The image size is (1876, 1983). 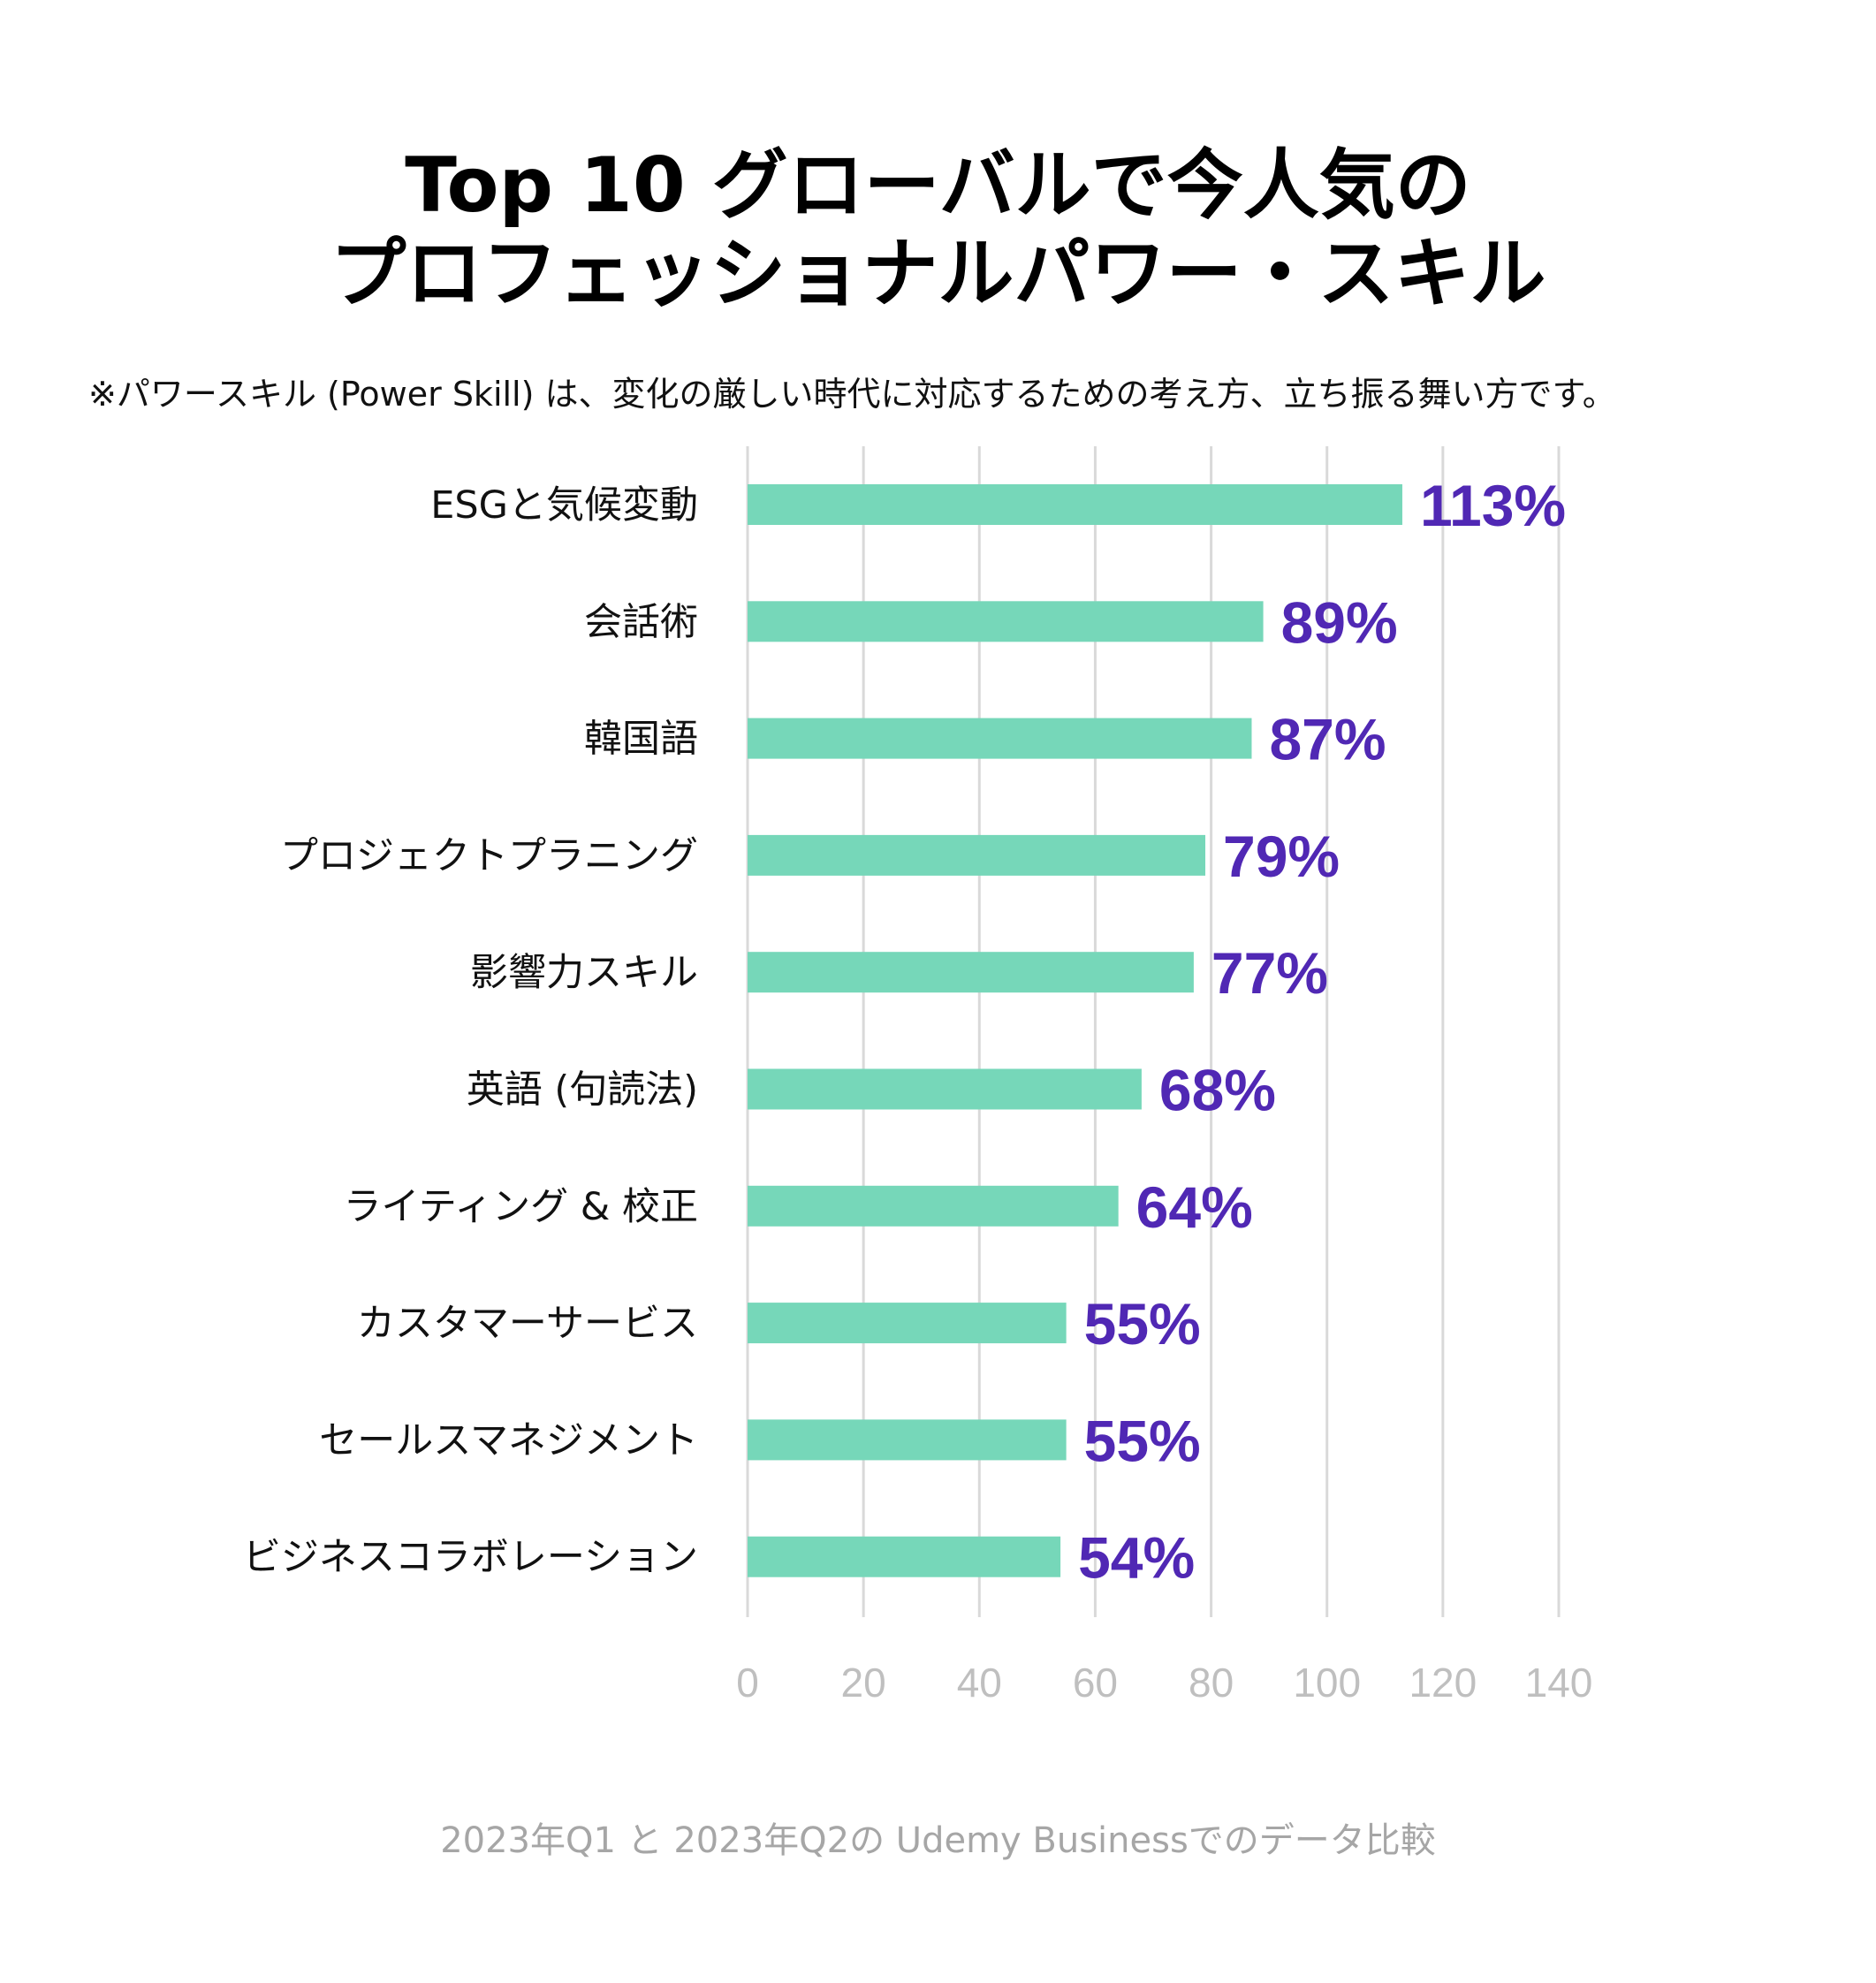 What do you see at coordinates (863, 1683) in the screenshot?
I see `x-tick-label: 20` at bounding box center [863, 1683].